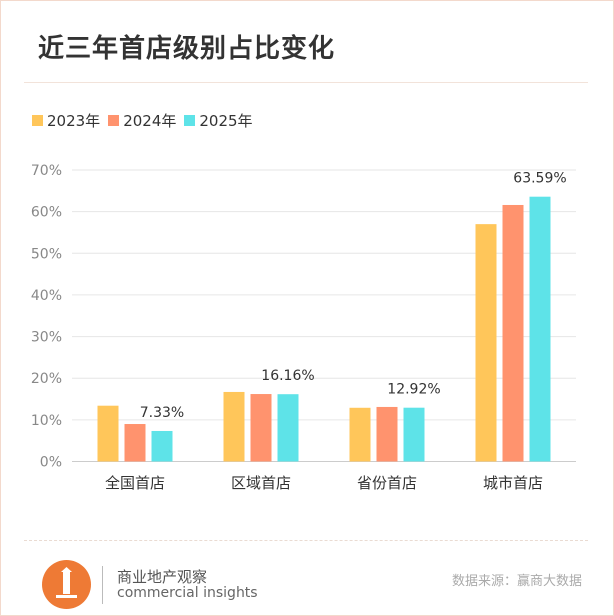 Image resolution: width=614 pixels, height=616 pixels. I want to click on brand-name: 商业地产观察, so click(162, 577).